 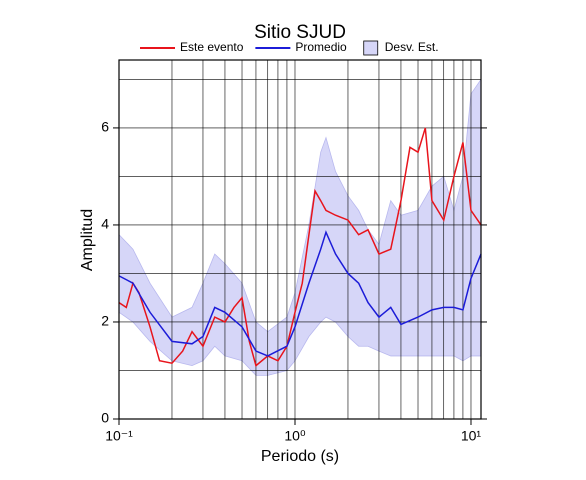 I want to click on legend-label: Desv. Est., so click(x=412, y=47).